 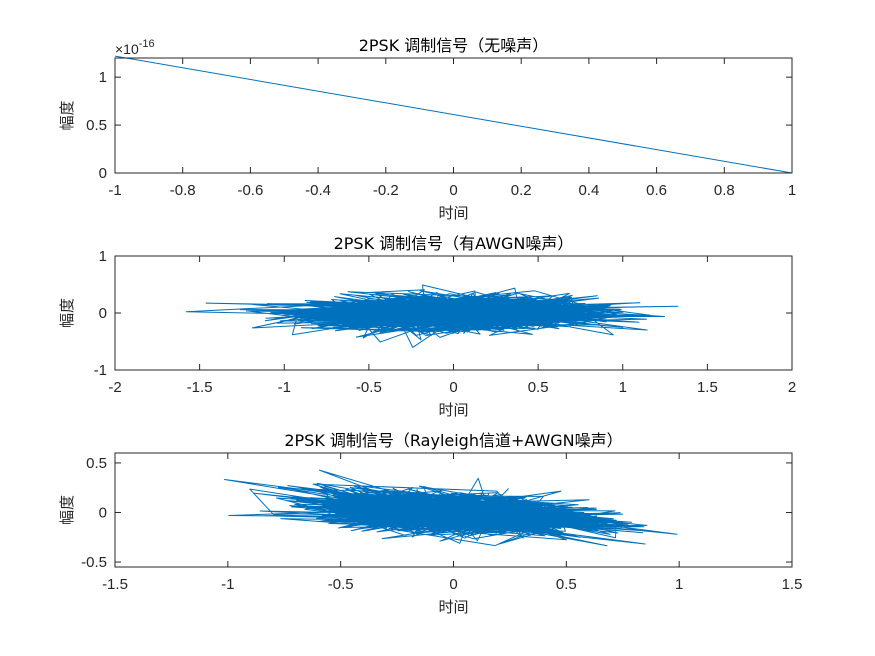 I want to click on y-exponent-base: ×10, so click(x=127, y=49).